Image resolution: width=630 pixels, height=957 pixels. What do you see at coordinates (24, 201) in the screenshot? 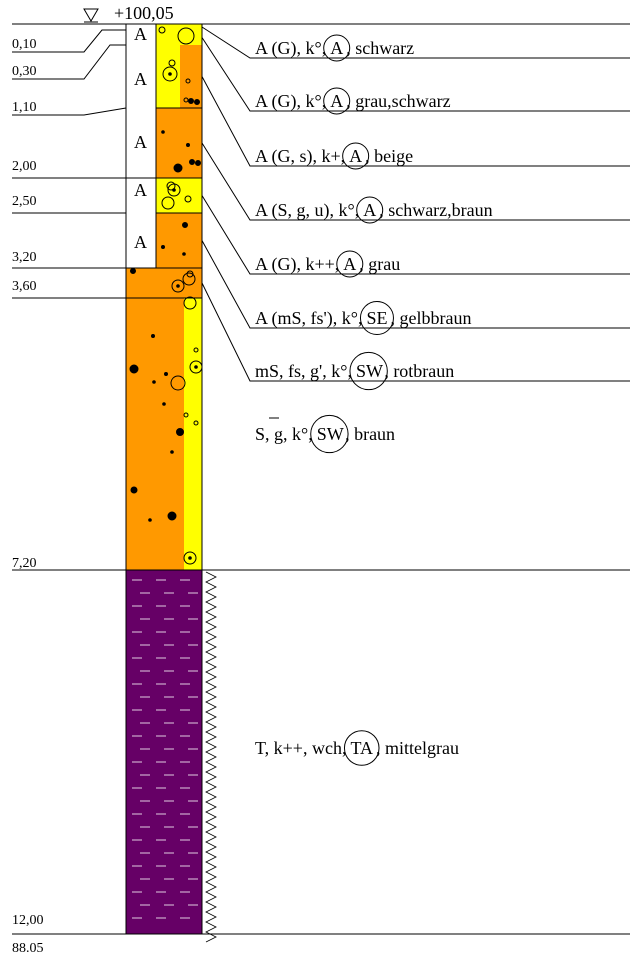
I see `depth-label: 2,50` at bounding box center [24, 201].